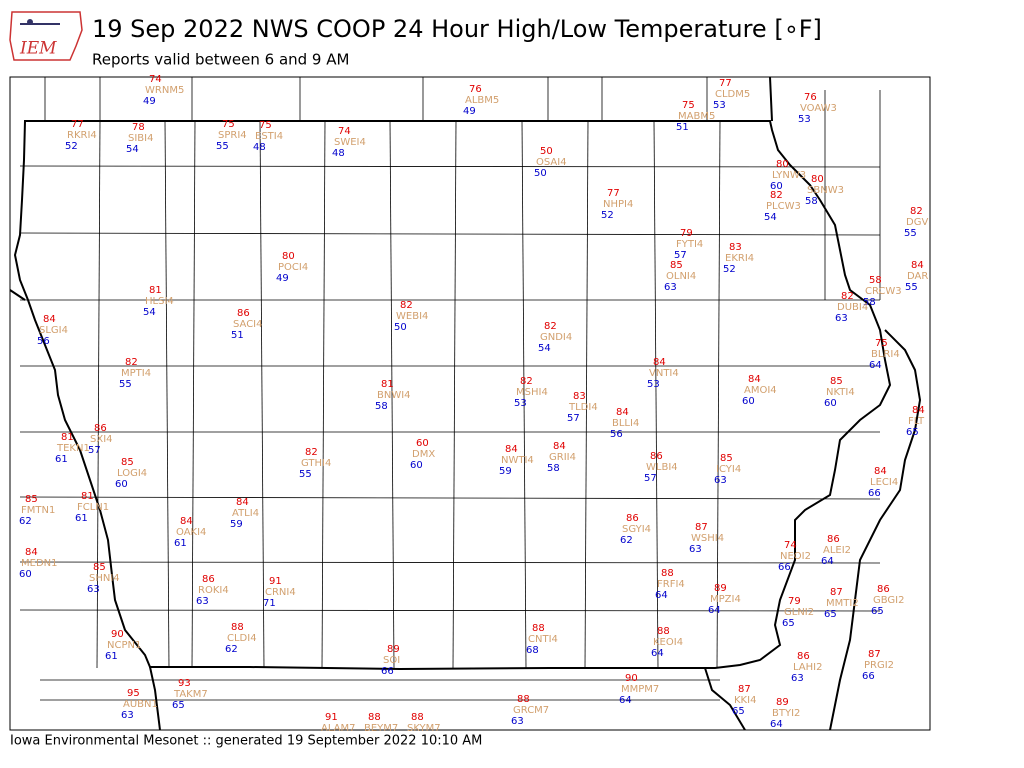 The width and height of the screenshot is (1024, 768). I want to click on station-id: SIBI4, so click(140, 138).